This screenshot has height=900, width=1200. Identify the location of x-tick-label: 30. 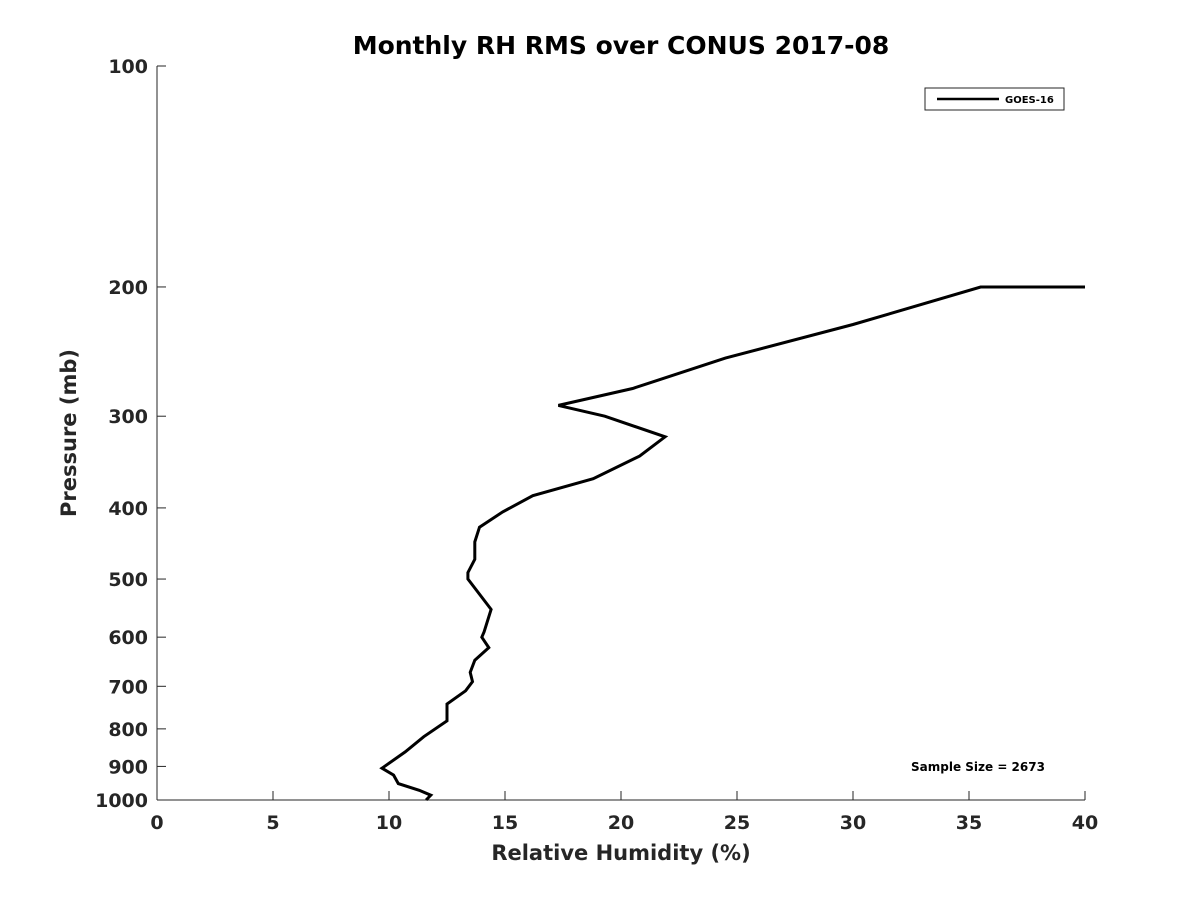
(853, 823).